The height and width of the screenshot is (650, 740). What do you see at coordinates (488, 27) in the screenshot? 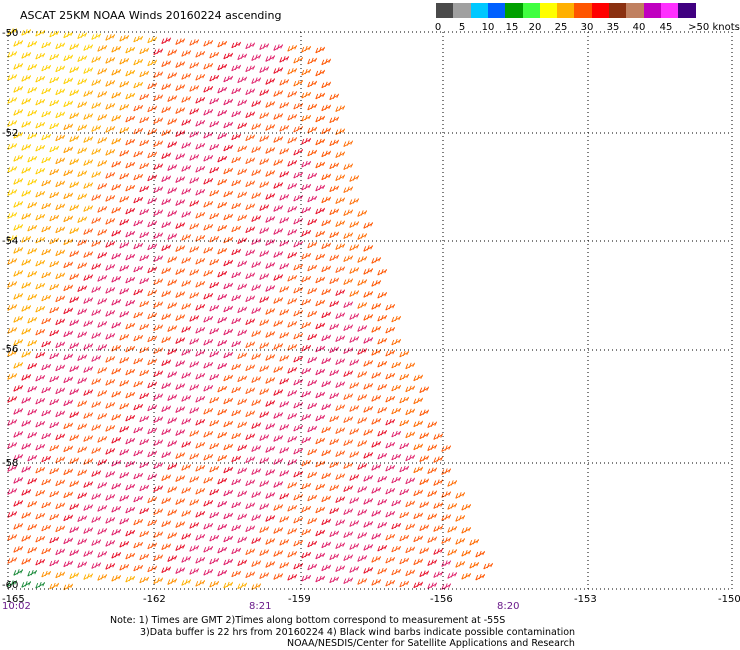
I see `color-scale-label: 10` at bounding box center [488, 27].